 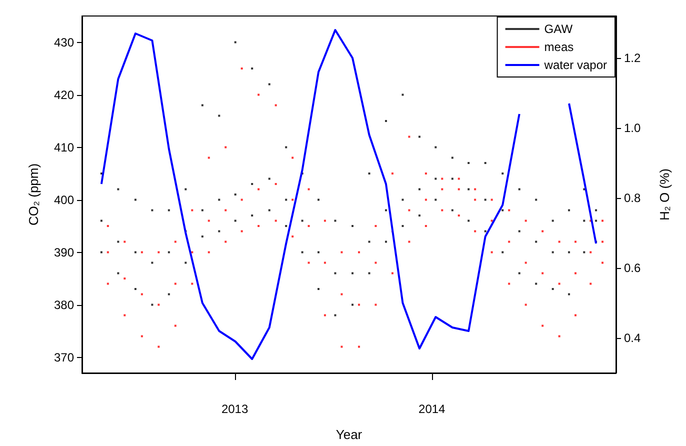 What do you see at coordinates (234, 409) in the screenshot?
I see `x-tick-label: 2013` at bounding box center [234, 409].